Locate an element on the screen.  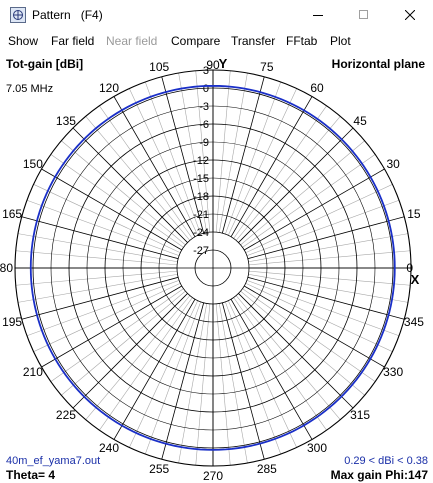
angle-tick-label: 270 is located at coordinates (213, 476).